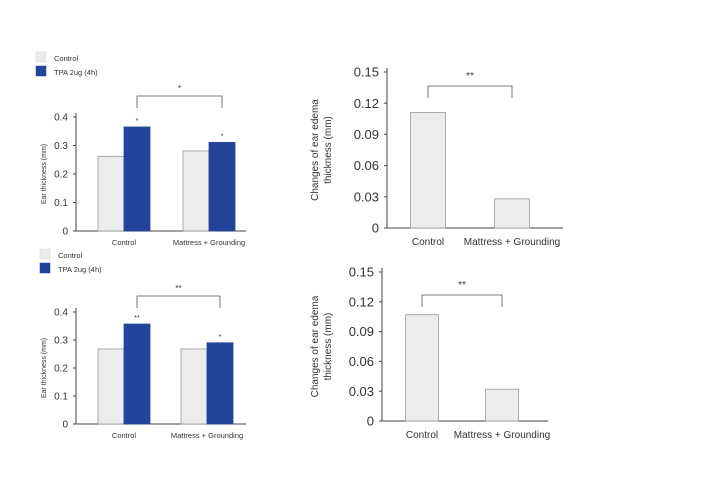  I want to click on significance-mark: **, so click(137, 318).